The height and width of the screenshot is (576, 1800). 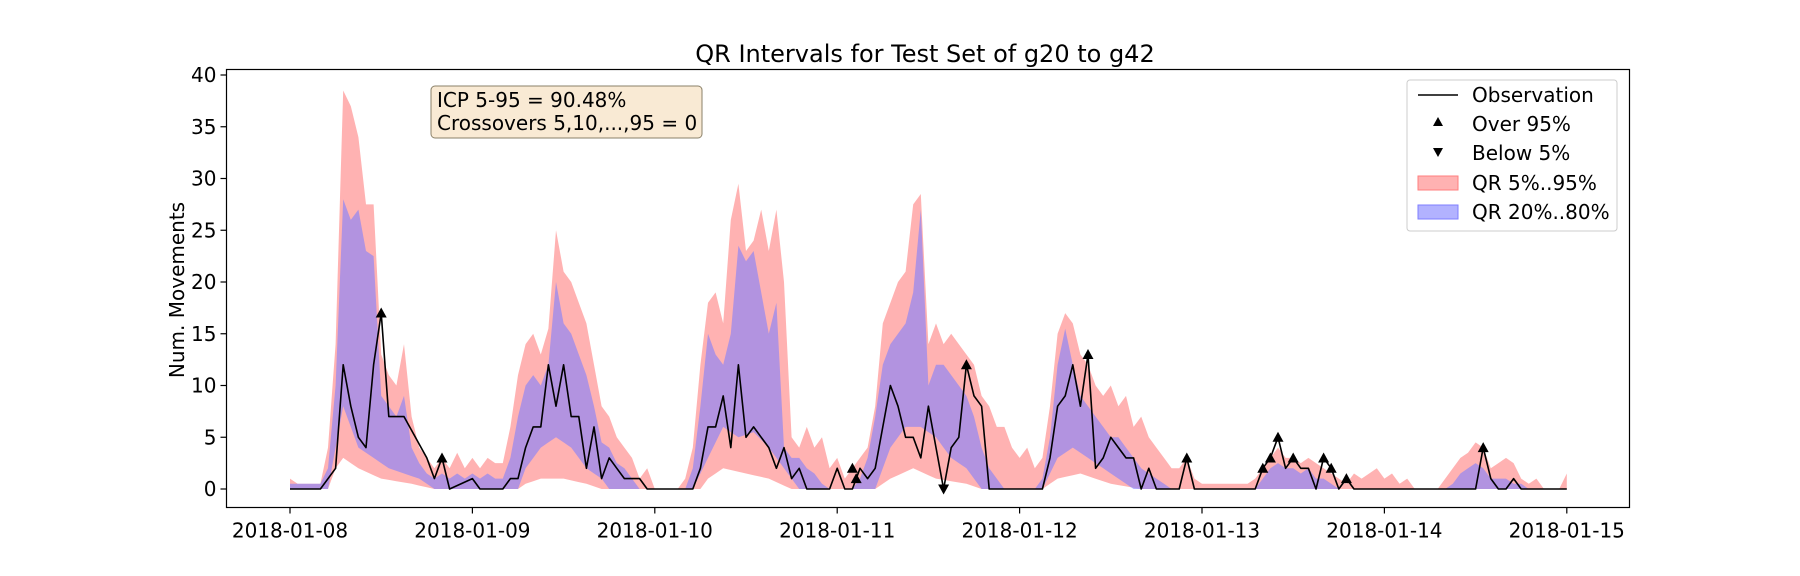 I want to click on x-tick-label: 2018-01-14, so click(x=1384, y=531).